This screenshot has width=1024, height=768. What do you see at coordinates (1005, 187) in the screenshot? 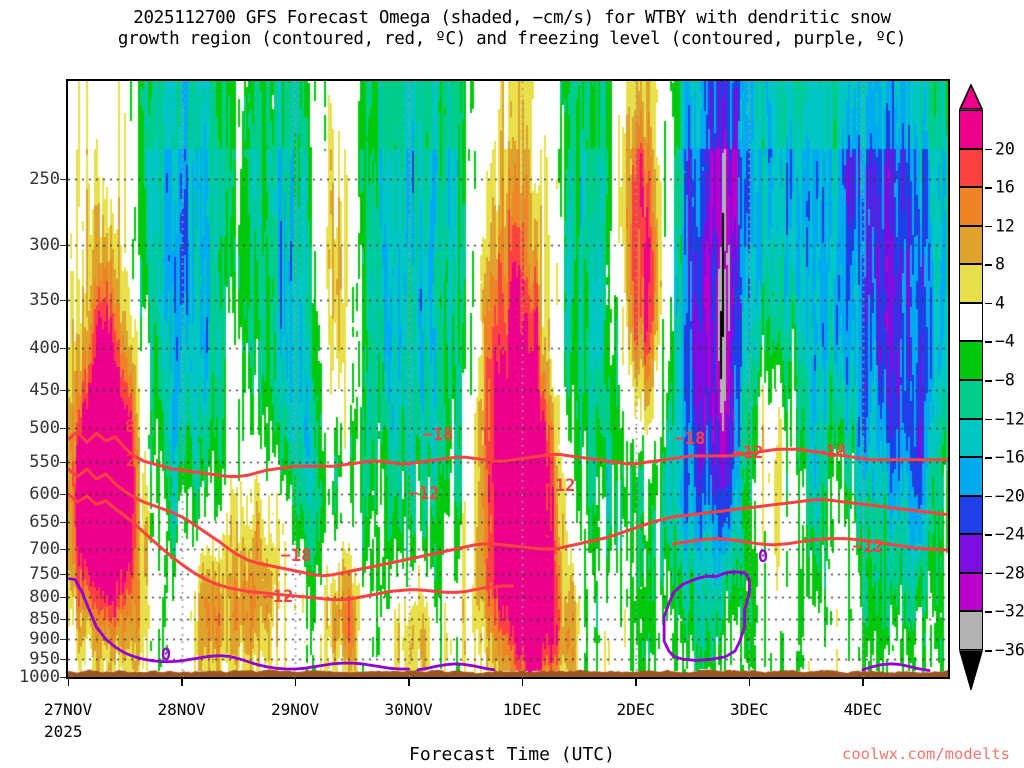
I see `colorbar-tick-label: 16` at bounding box center [1005, 187].